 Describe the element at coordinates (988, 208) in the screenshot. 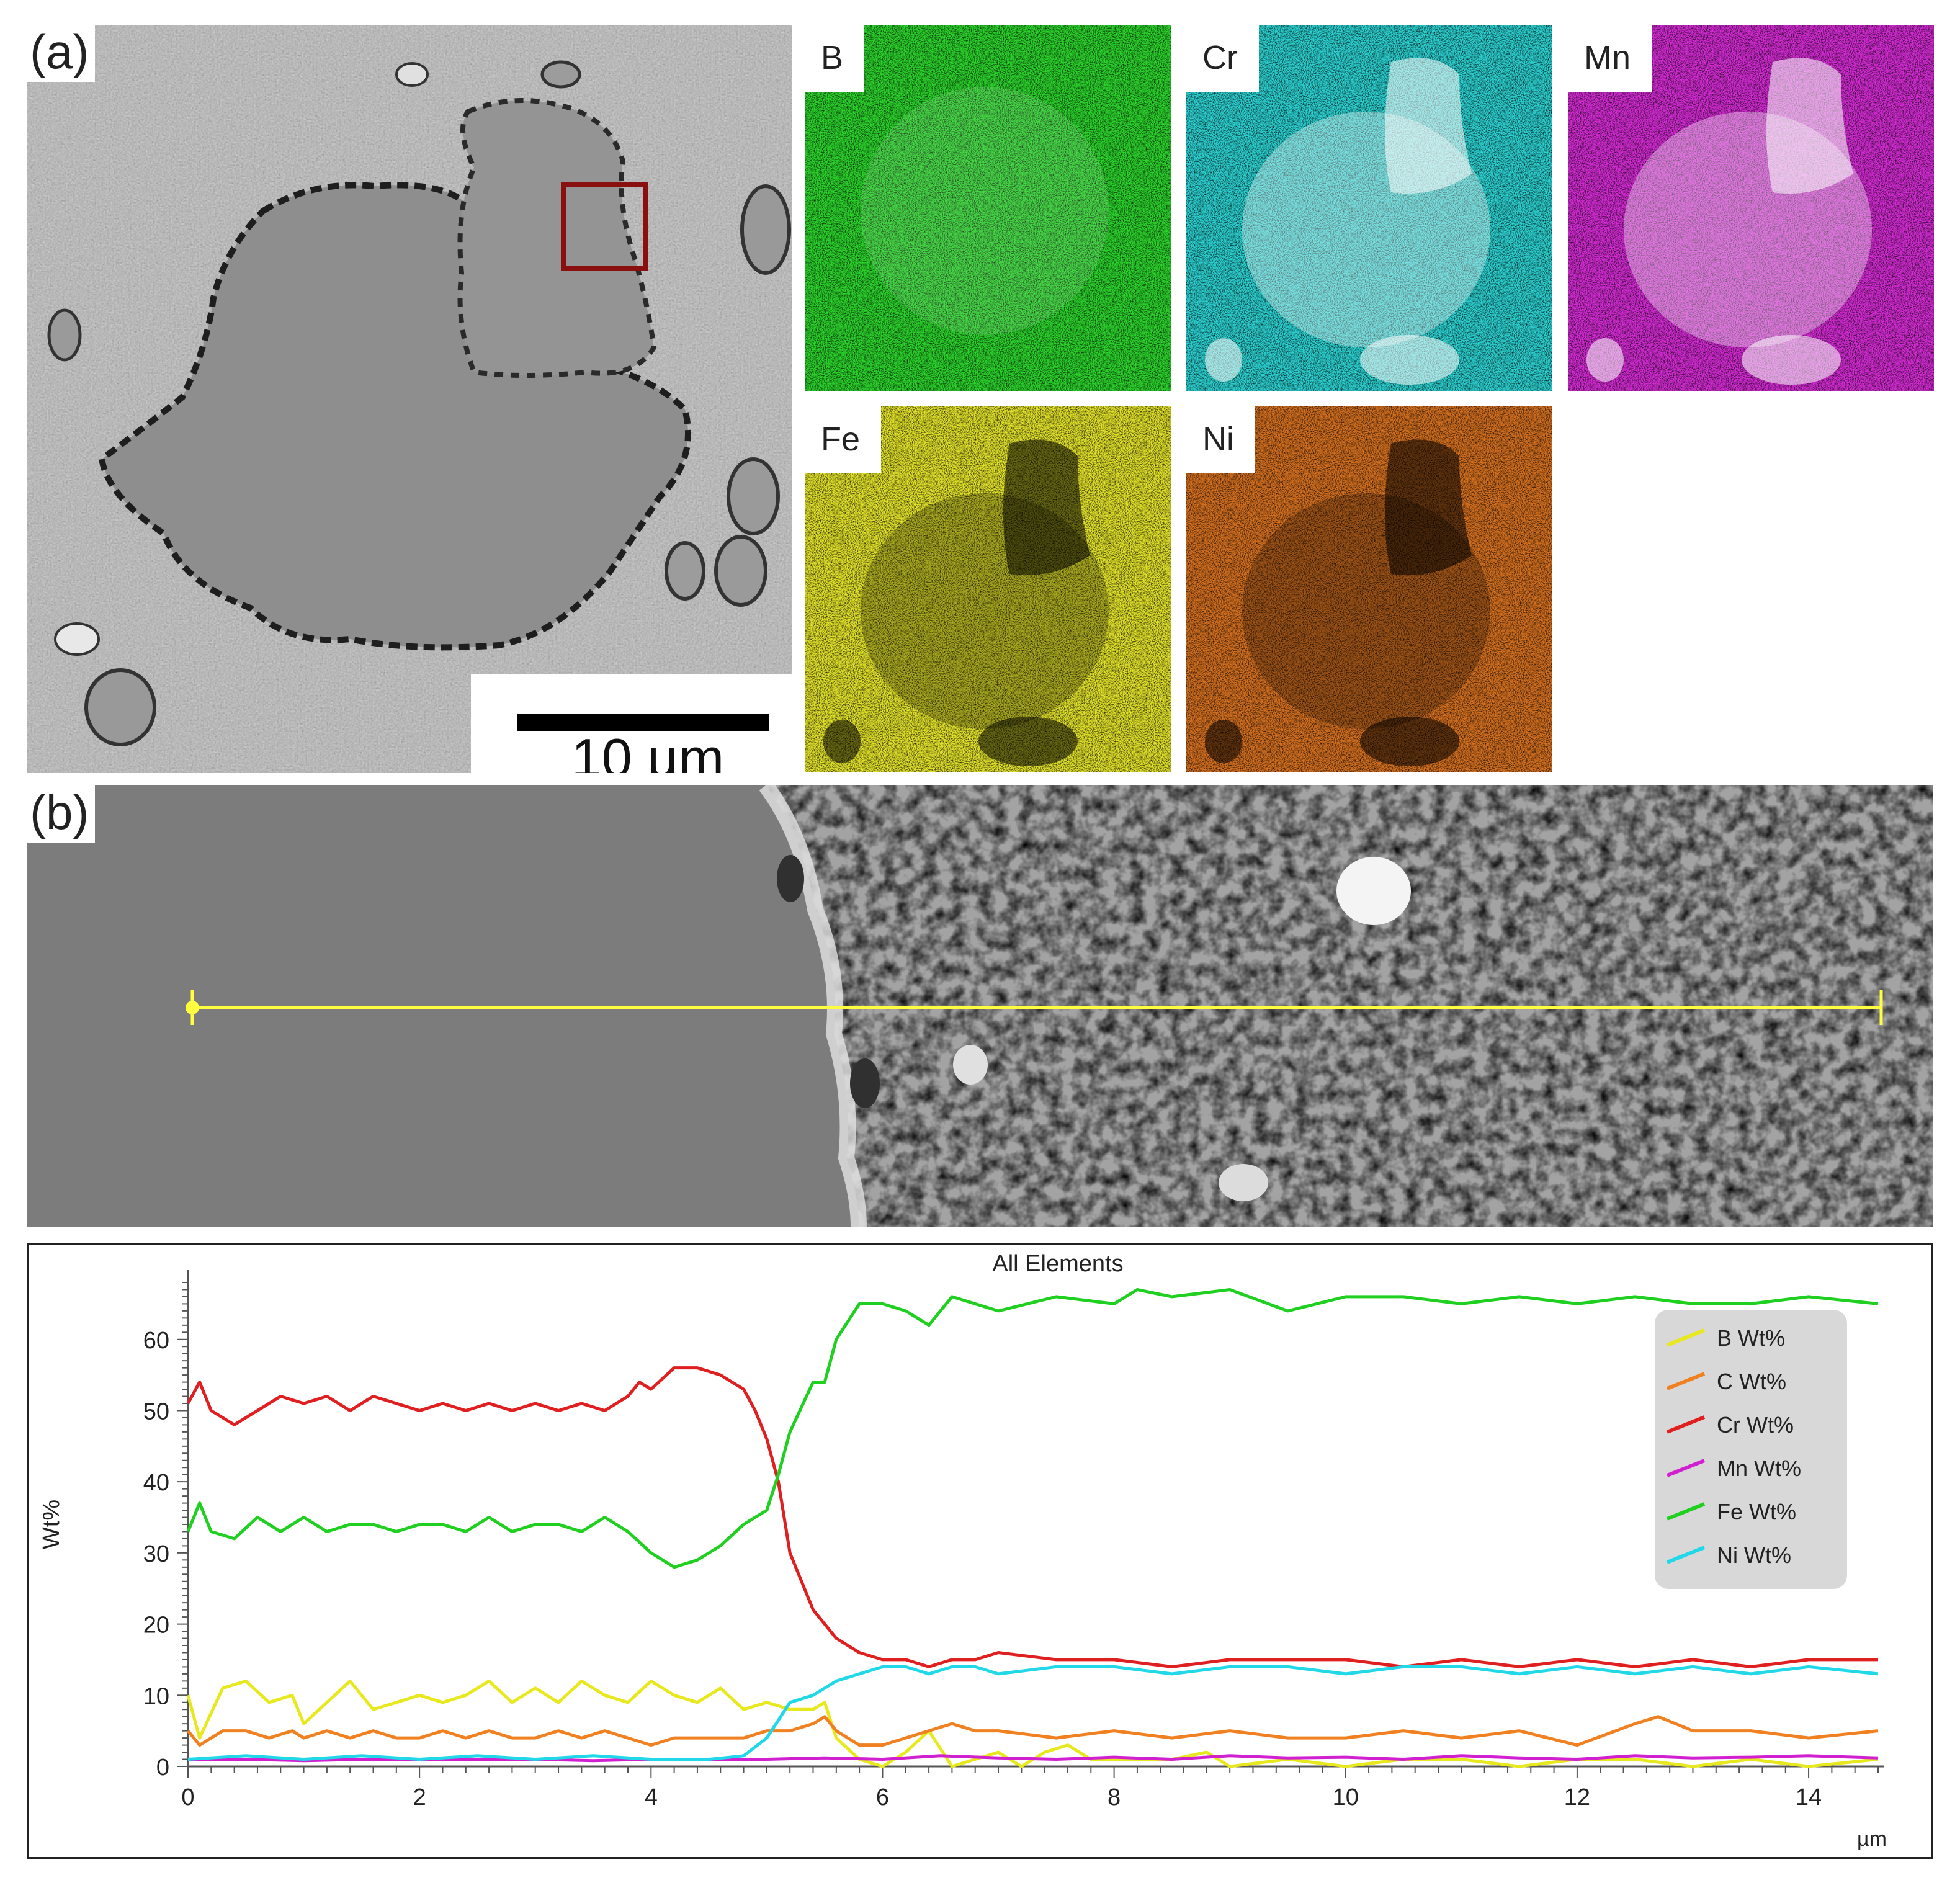

I see `eds-map-b: B` at that location.